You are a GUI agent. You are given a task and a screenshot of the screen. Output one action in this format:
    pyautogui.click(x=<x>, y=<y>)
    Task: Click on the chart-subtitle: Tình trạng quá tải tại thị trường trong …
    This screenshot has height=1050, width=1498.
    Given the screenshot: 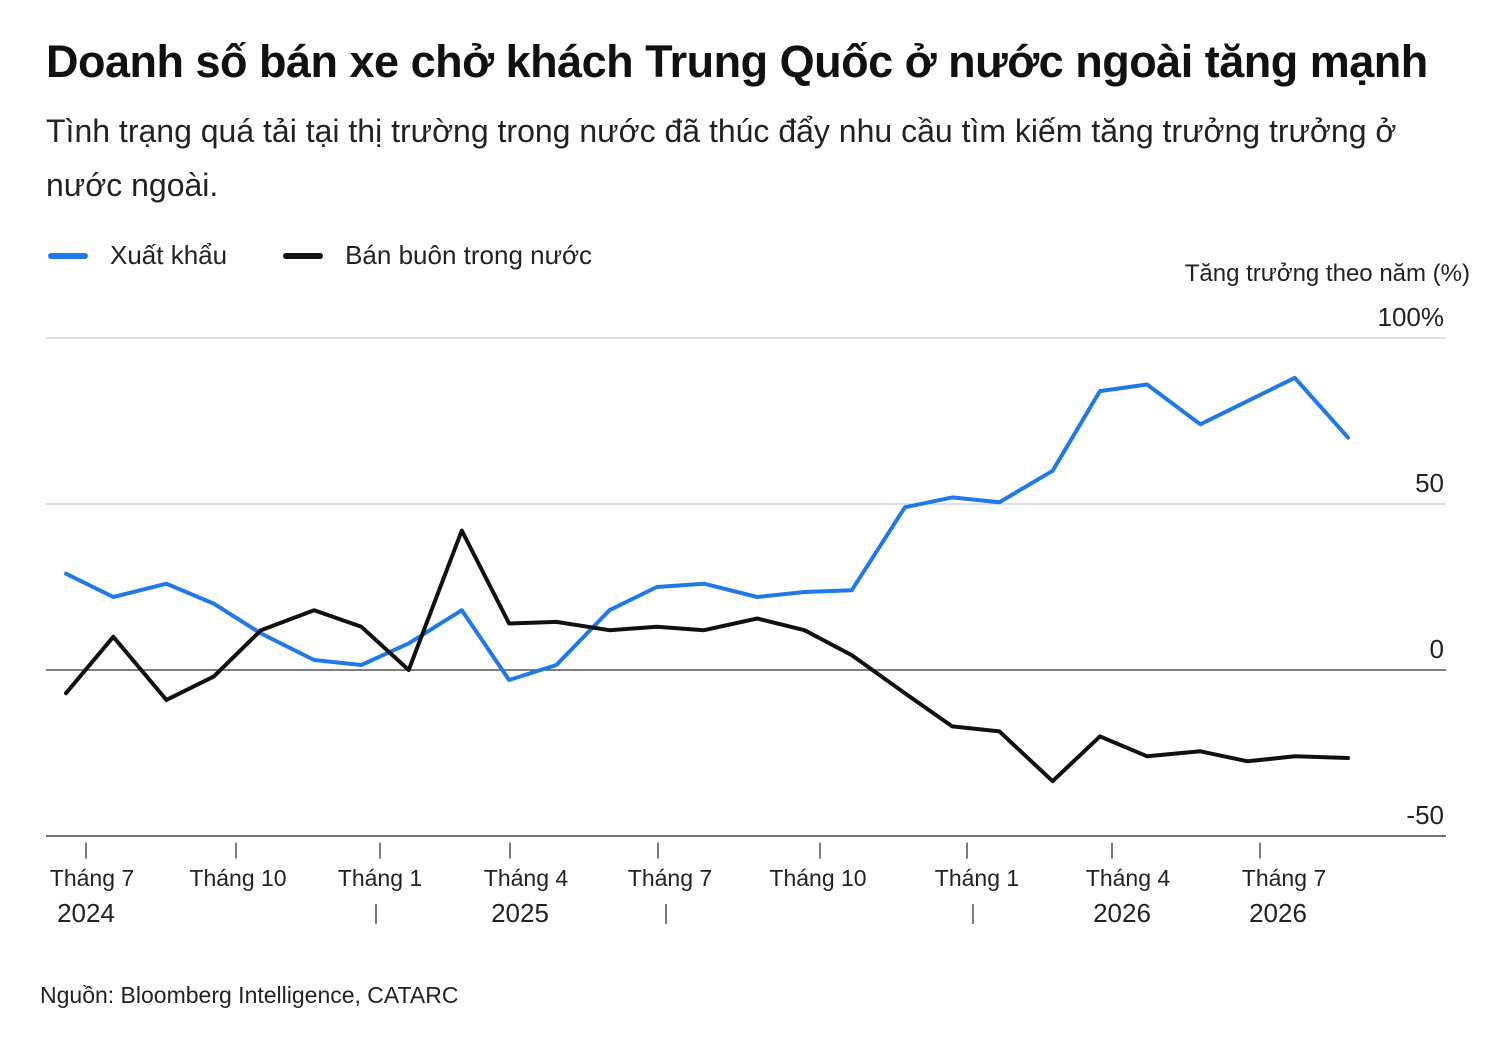 What is the action you would take?
    pyautogui.click(x=721, y=158)
    